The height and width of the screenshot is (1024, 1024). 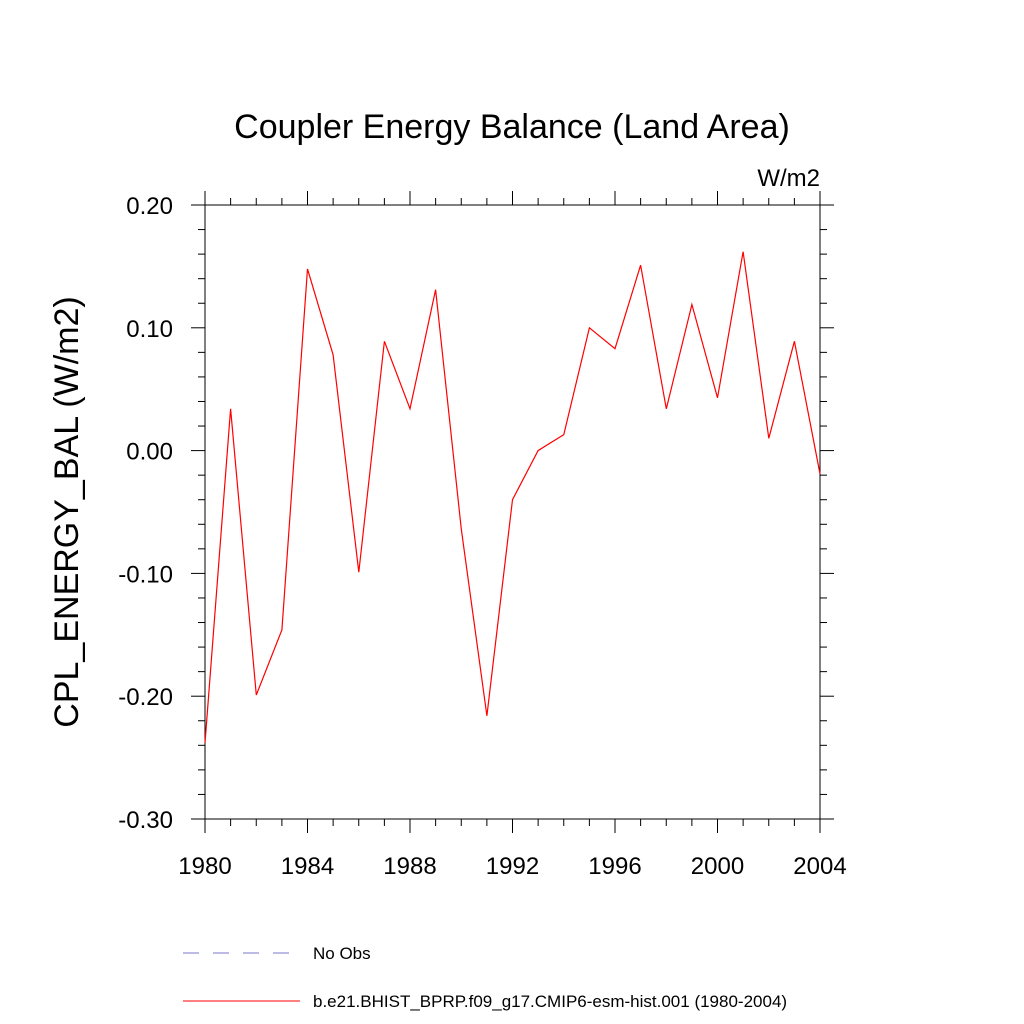 I want to click on y-axis-label: CPL_ENERGY_BAL (W/m2), so click(x=67, y=511).